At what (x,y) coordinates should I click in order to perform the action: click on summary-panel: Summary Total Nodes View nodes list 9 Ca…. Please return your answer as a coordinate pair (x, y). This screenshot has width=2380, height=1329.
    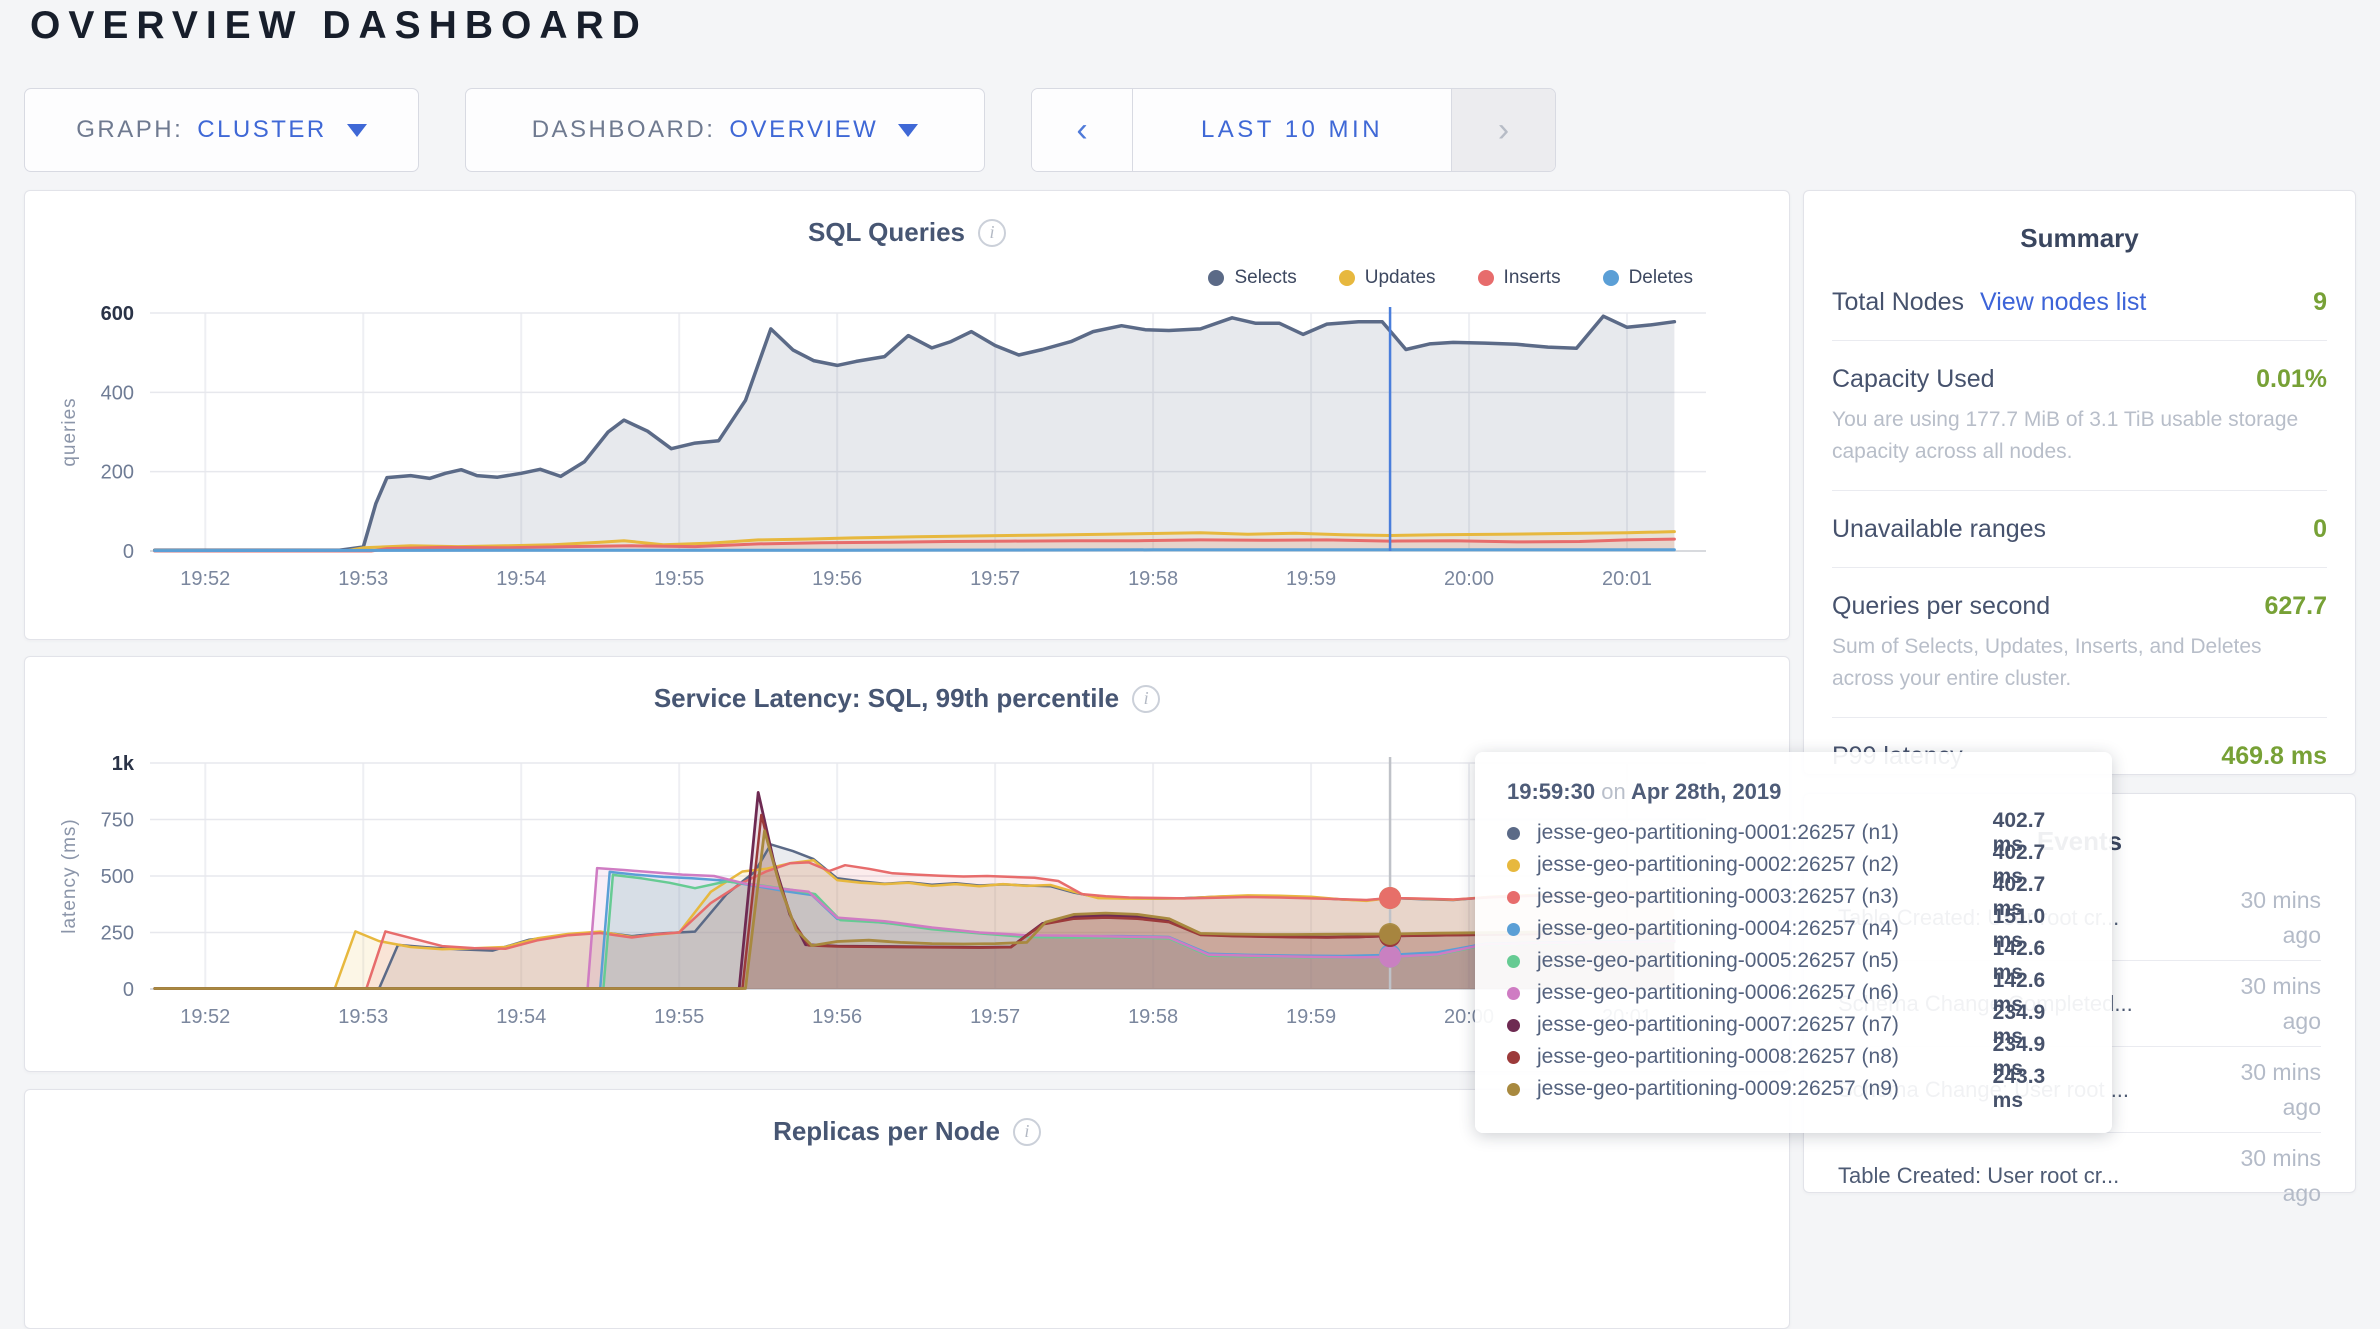
    Looking at the image, I should click on (2079, 482).